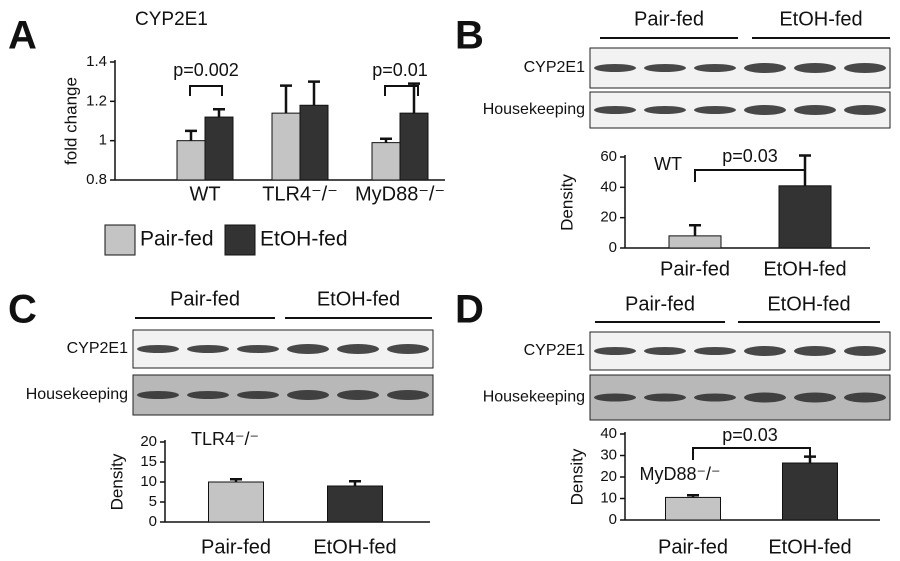  Describe the element at coordinates (153, 501) in the screenshot. I see `y-tick-label: 5` at that location.